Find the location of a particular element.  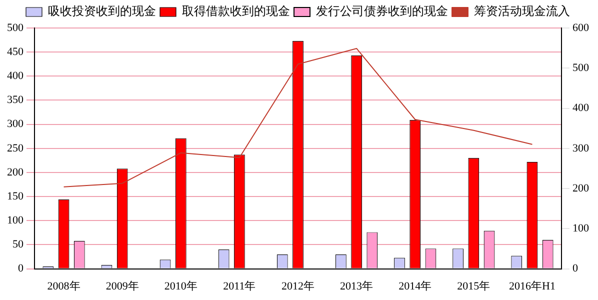

y-tick-label: 300 is located at coordinates (15, 124).